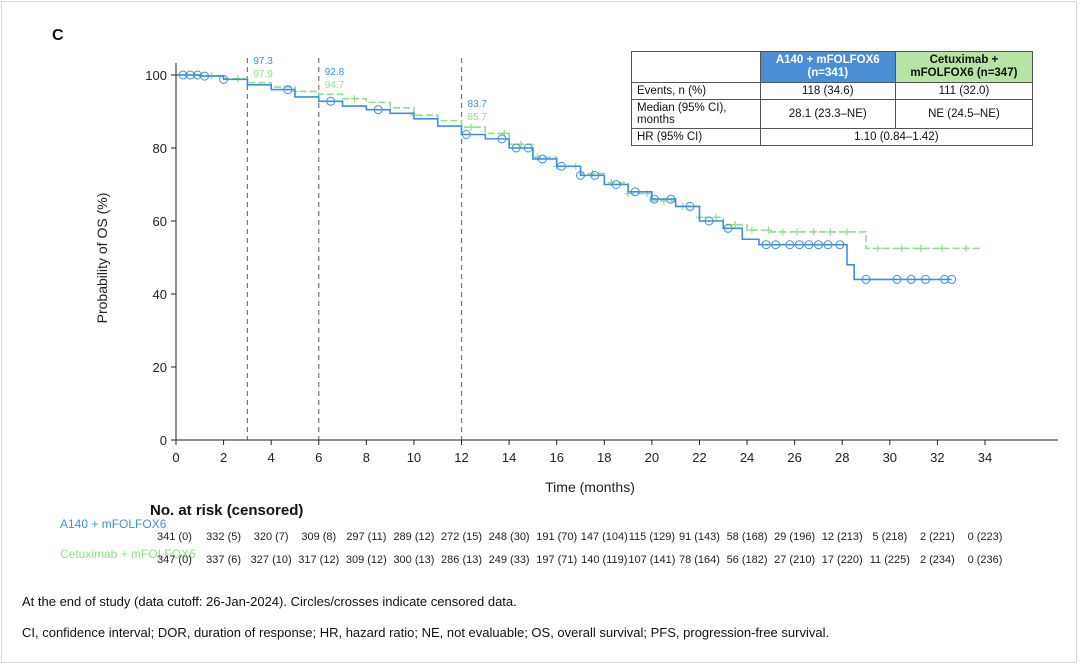  What do you see at coordinates (271, 537) in the screenshot?
I see `risk-cell: 320 (7)` at bounding box center [271, 537].